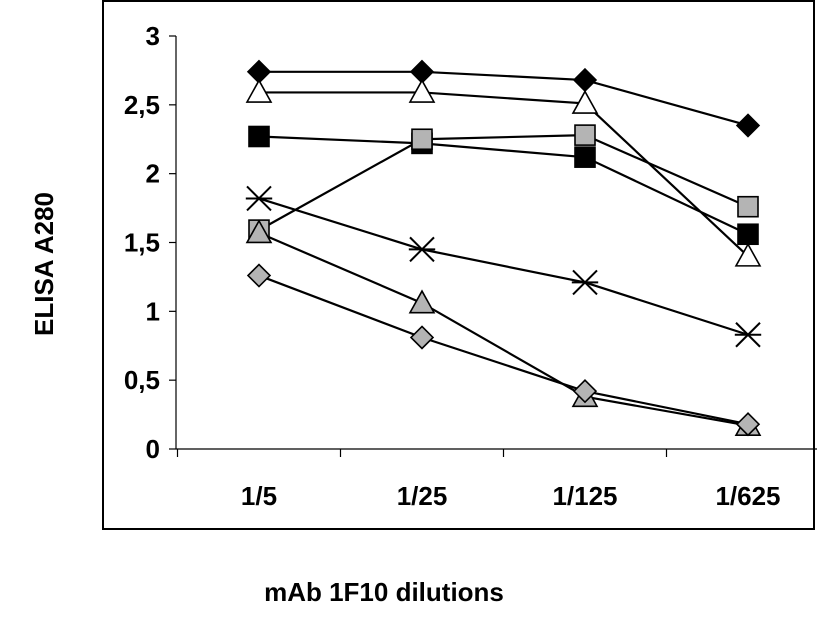 This screenshot has width=817, height=617. Describe the element at coordinates (153, 449) in the screenshot. I see `y-tick-label: 0` at that location.